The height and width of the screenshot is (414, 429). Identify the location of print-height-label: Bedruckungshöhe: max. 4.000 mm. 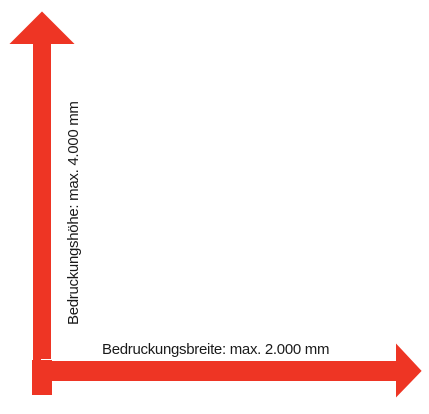
(73, 213).